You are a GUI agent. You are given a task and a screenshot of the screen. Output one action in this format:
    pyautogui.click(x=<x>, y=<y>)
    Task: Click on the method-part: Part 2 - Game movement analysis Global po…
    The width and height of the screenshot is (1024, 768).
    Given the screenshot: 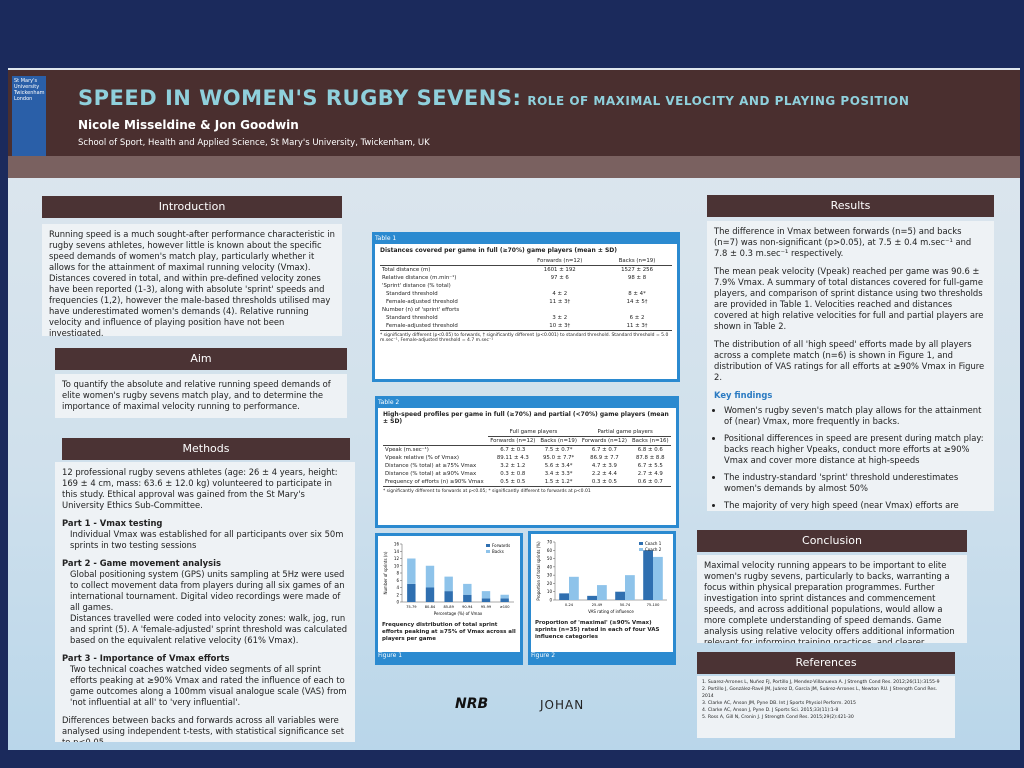 What is the action you would take?
    pyautogui.click(x=205, y=602)
    